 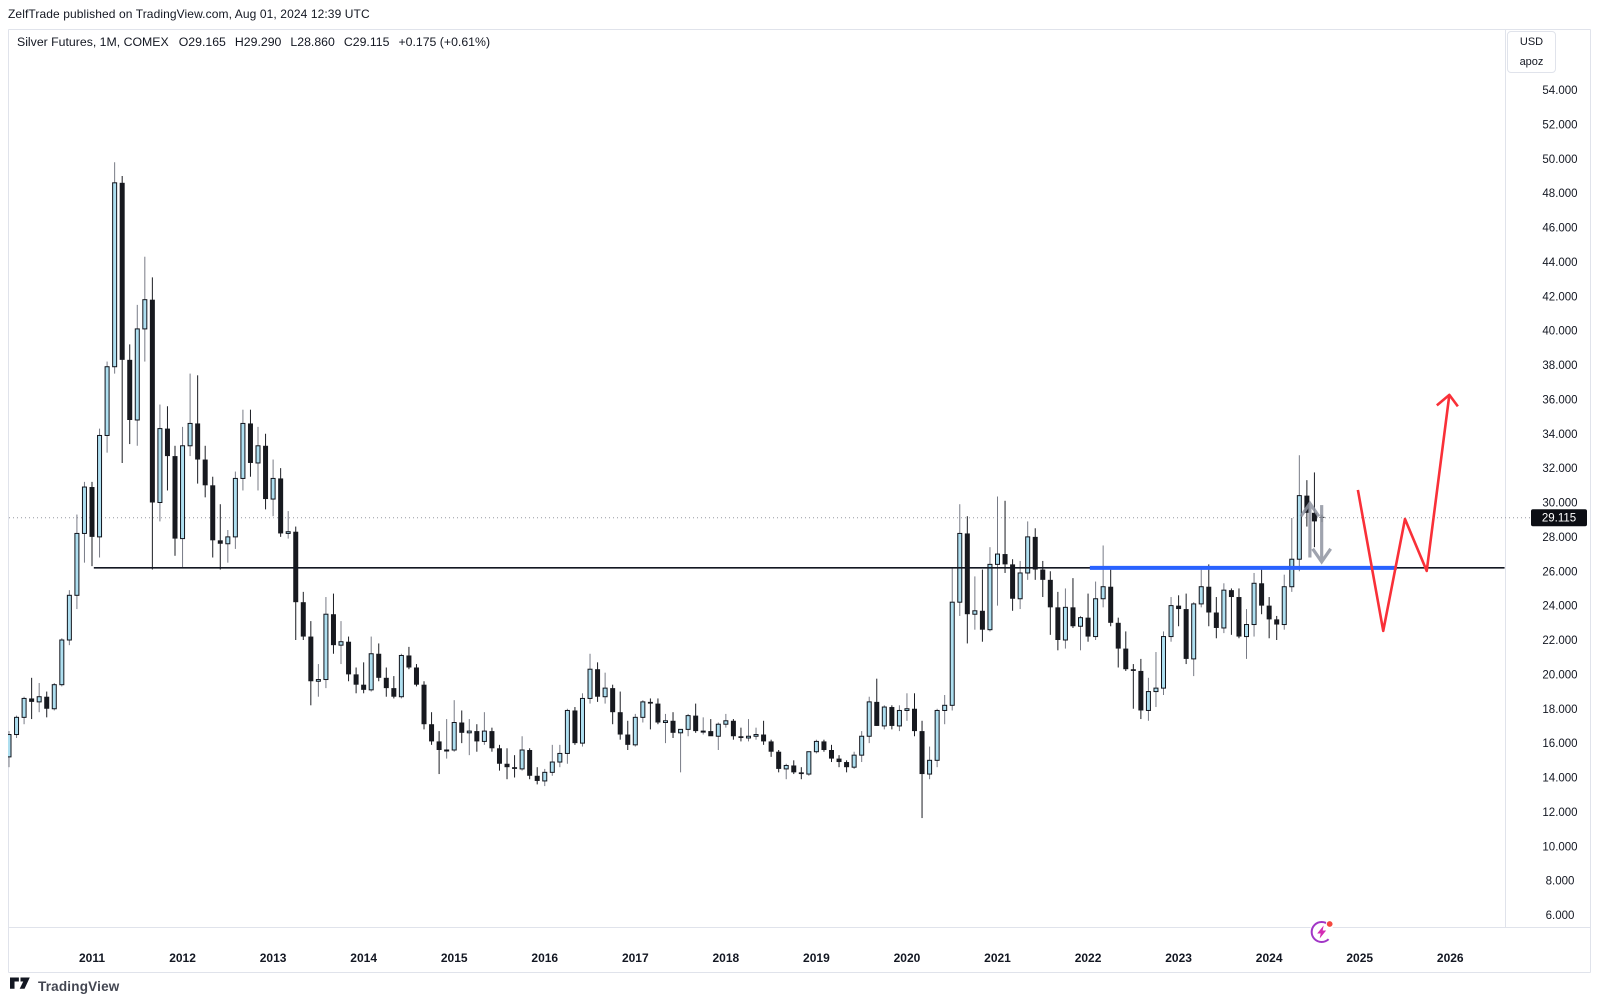 What do you see at coordinates (1450, 958) in the screenshot?
I see `year-tick-label: 2026` at bounding box center [1450, 958].